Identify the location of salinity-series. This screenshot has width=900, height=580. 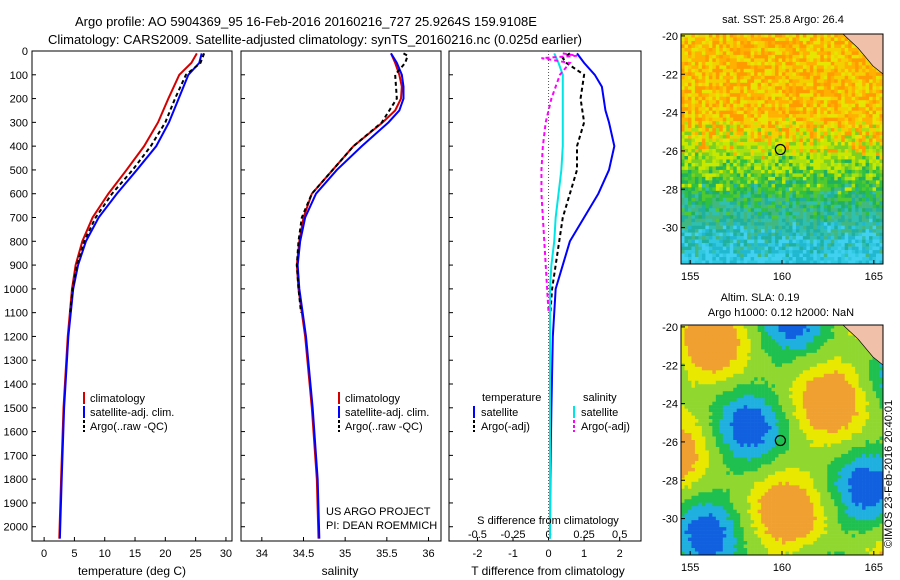
(352, 295).